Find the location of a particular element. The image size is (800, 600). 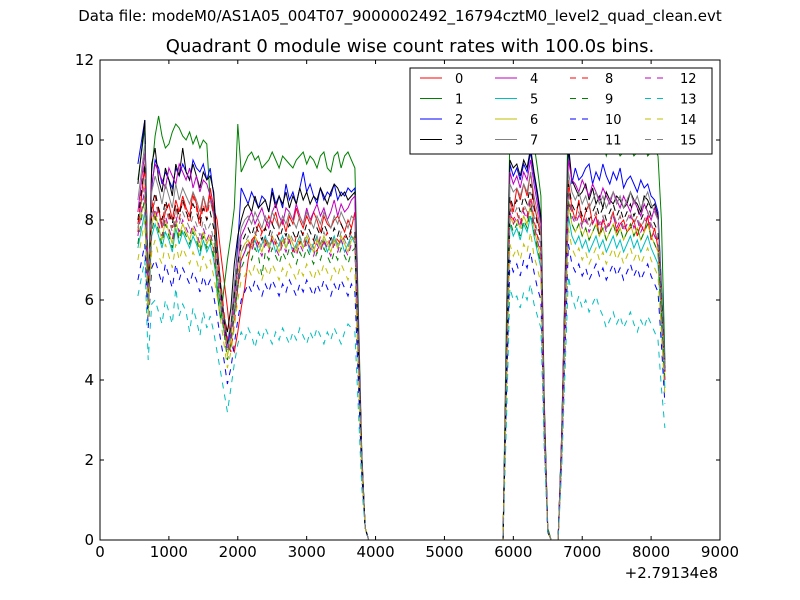

y-tick-label: 12 is located at coordinates (84, 60).